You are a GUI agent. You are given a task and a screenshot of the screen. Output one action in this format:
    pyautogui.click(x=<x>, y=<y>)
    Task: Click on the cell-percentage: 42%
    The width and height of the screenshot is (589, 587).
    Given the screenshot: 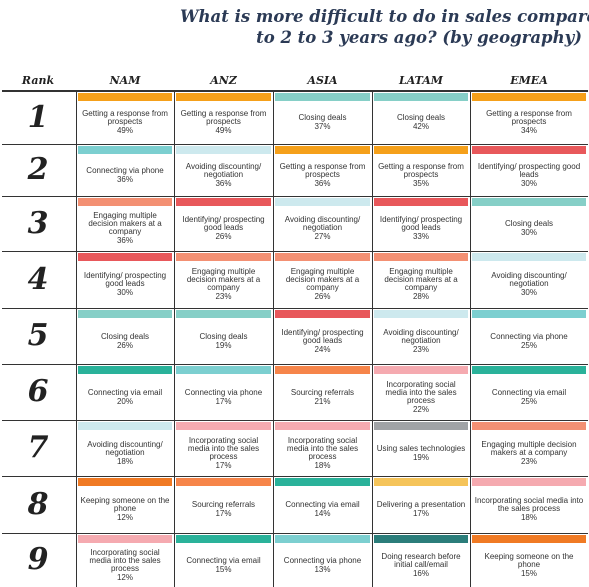 What is the action you would take?
    pyautogui.click(x=420, y=126)
    